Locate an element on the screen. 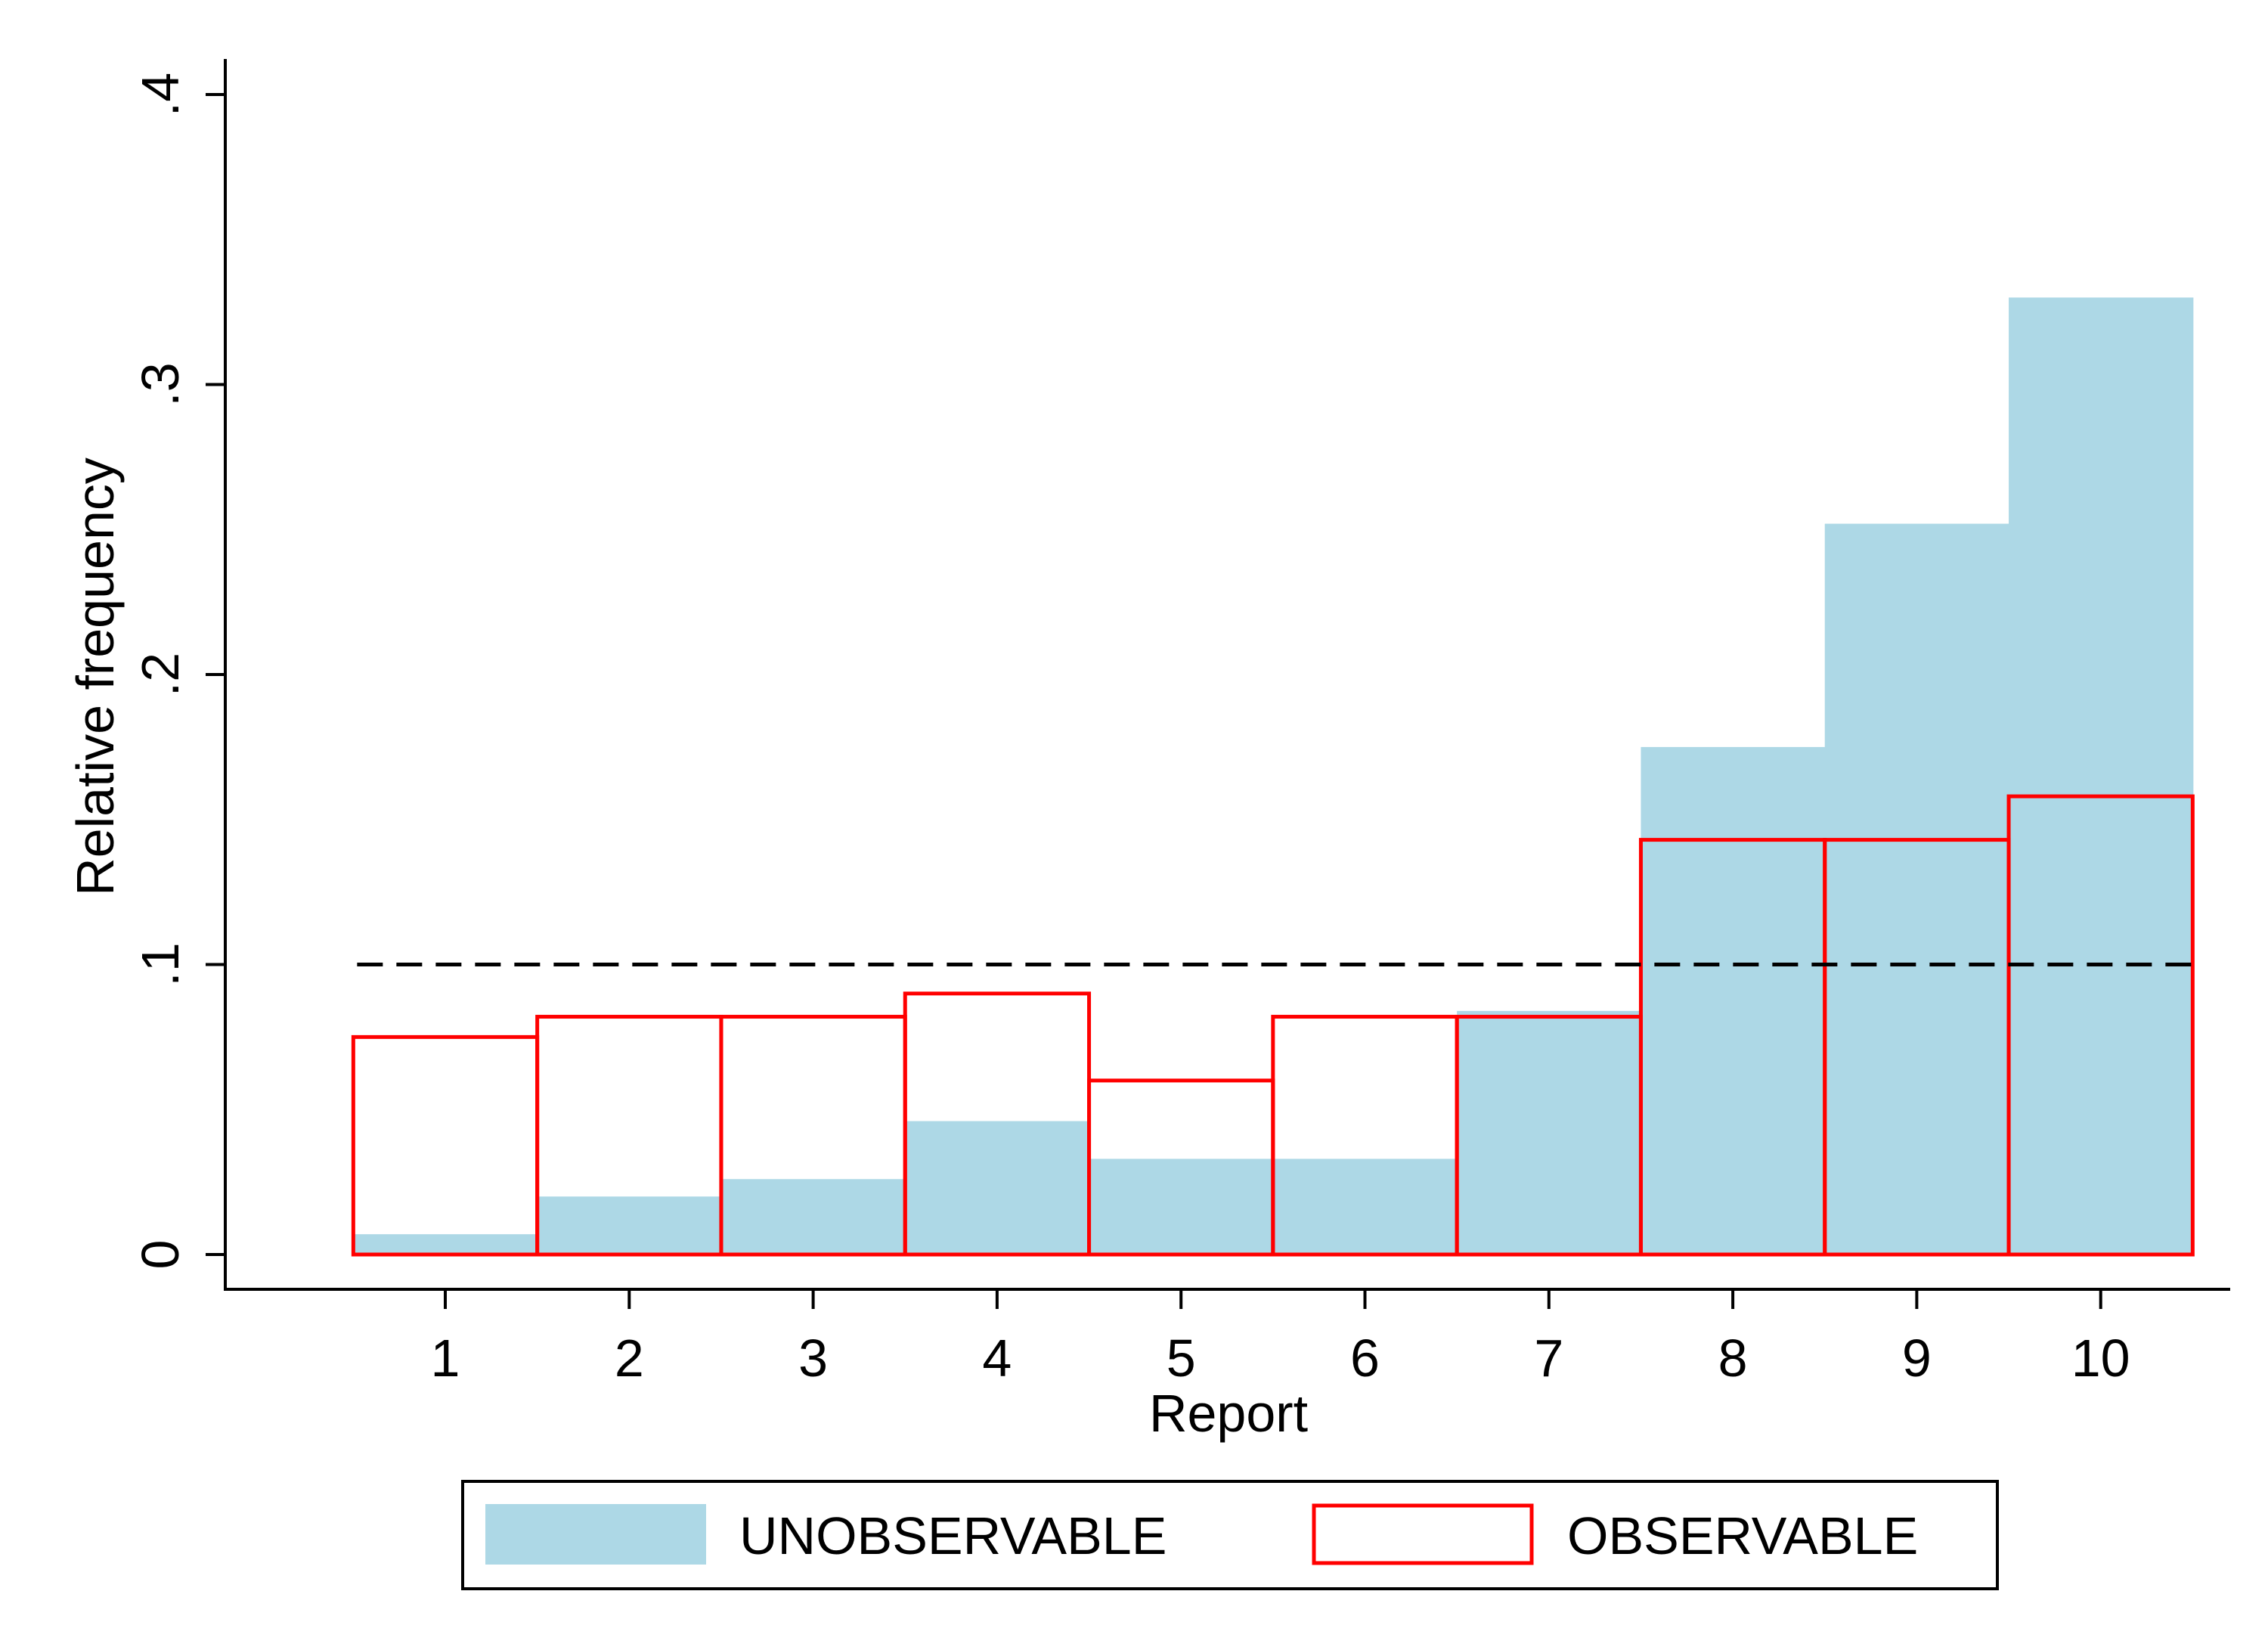 This screenshot has width=2268, height=1650. legend: UNOBSERVABLE OBSERVABLE is located at coordinates (1230, 1535).